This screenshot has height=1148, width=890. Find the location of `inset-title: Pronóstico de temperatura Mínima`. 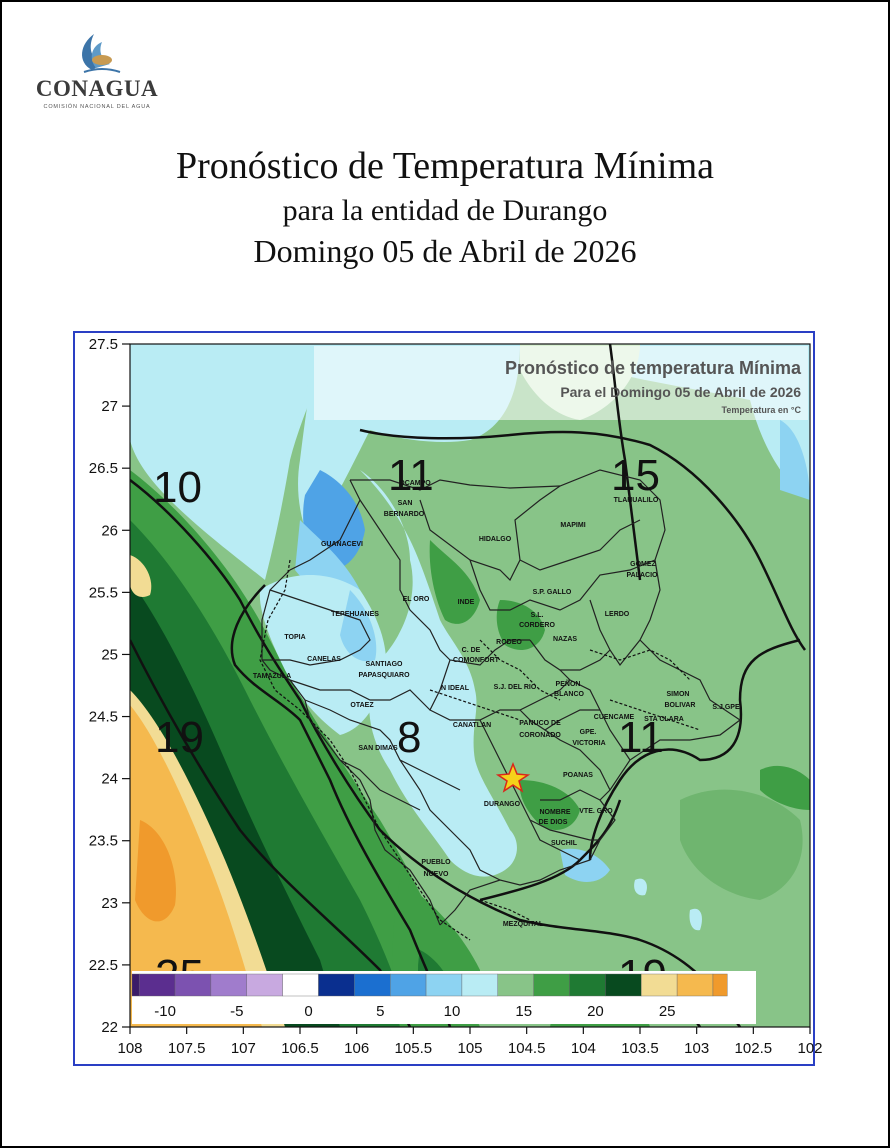

inset-title: Pronóstico de temperatura Mínima is located at coordinates (653, 368).